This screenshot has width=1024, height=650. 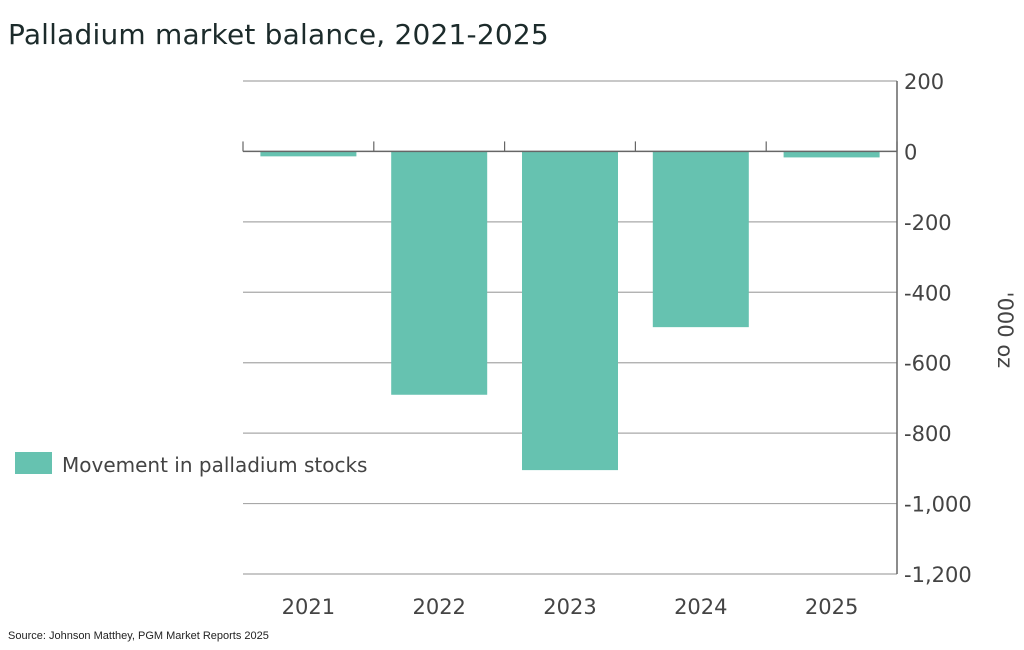 What do you see at coordinates (569, 607) in the screenshot?
I see `x-tick-label: 2023` at bounding box center [569, 607].